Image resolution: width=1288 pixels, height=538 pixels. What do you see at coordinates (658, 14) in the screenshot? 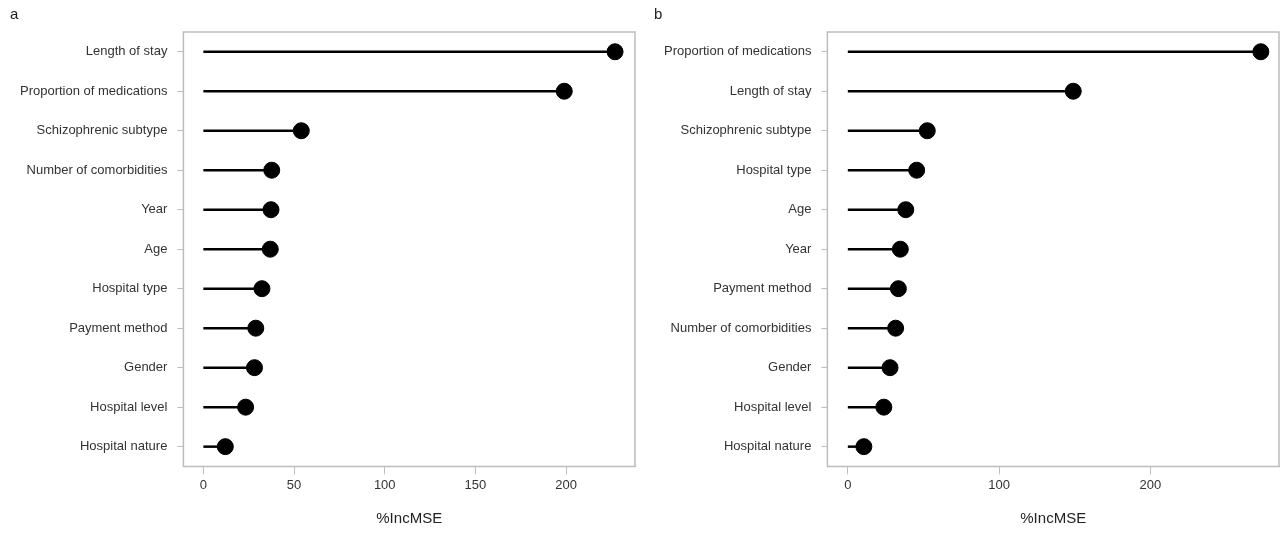
I see `text: b` at bounding box center [658, 14].